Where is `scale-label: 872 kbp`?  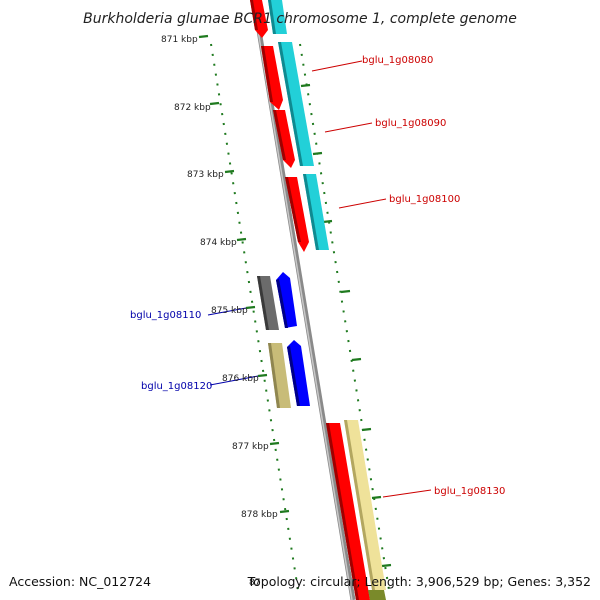 scale-label: 872 kbp is located at coordinates (192, 108).